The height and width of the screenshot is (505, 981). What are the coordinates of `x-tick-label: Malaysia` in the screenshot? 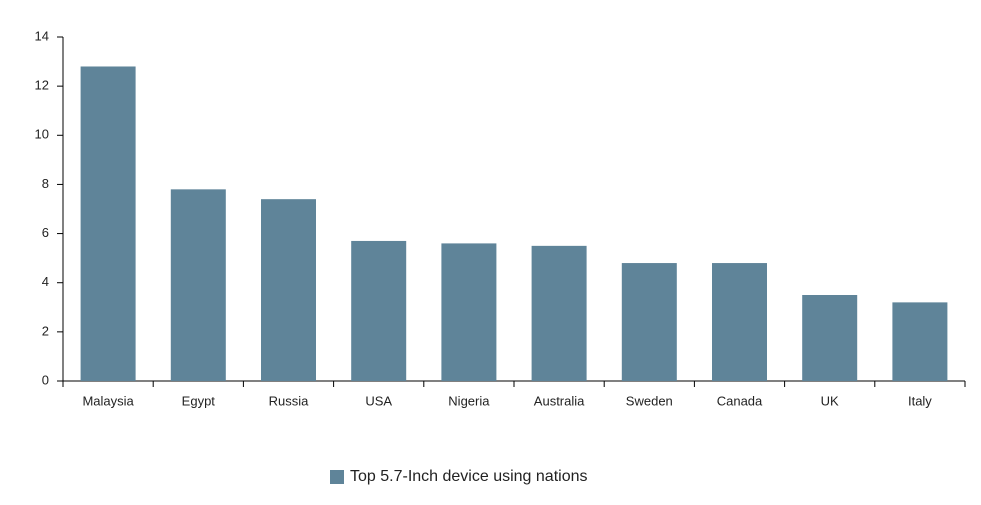 It's located at (108, 400).